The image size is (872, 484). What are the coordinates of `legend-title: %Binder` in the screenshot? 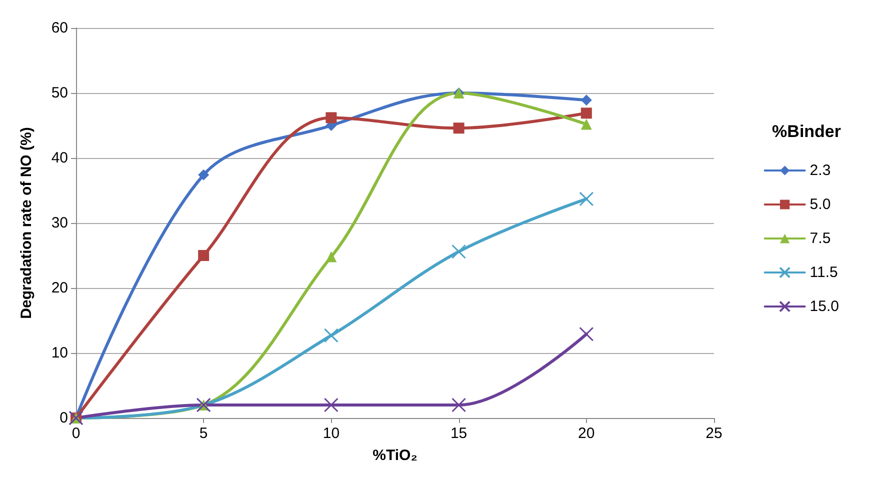 It's located at (807, 131).